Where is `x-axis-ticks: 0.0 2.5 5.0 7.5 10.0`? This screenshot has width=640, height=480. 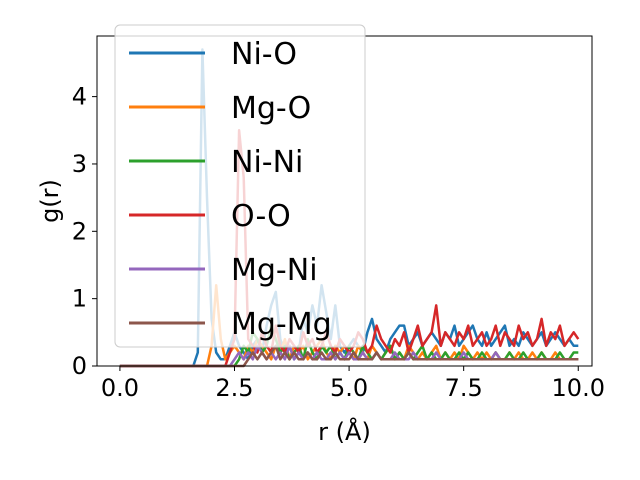
x-axis-ticks: 0.0 2.5 5.0 7.5 10.0 is located at coordinates (353, 384).